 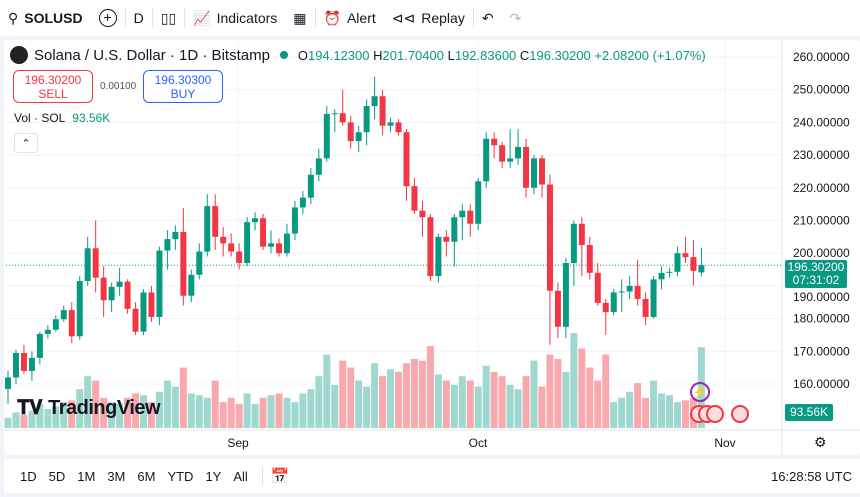 I want to click on redo-button: ↷, so click(x=516, y=18).